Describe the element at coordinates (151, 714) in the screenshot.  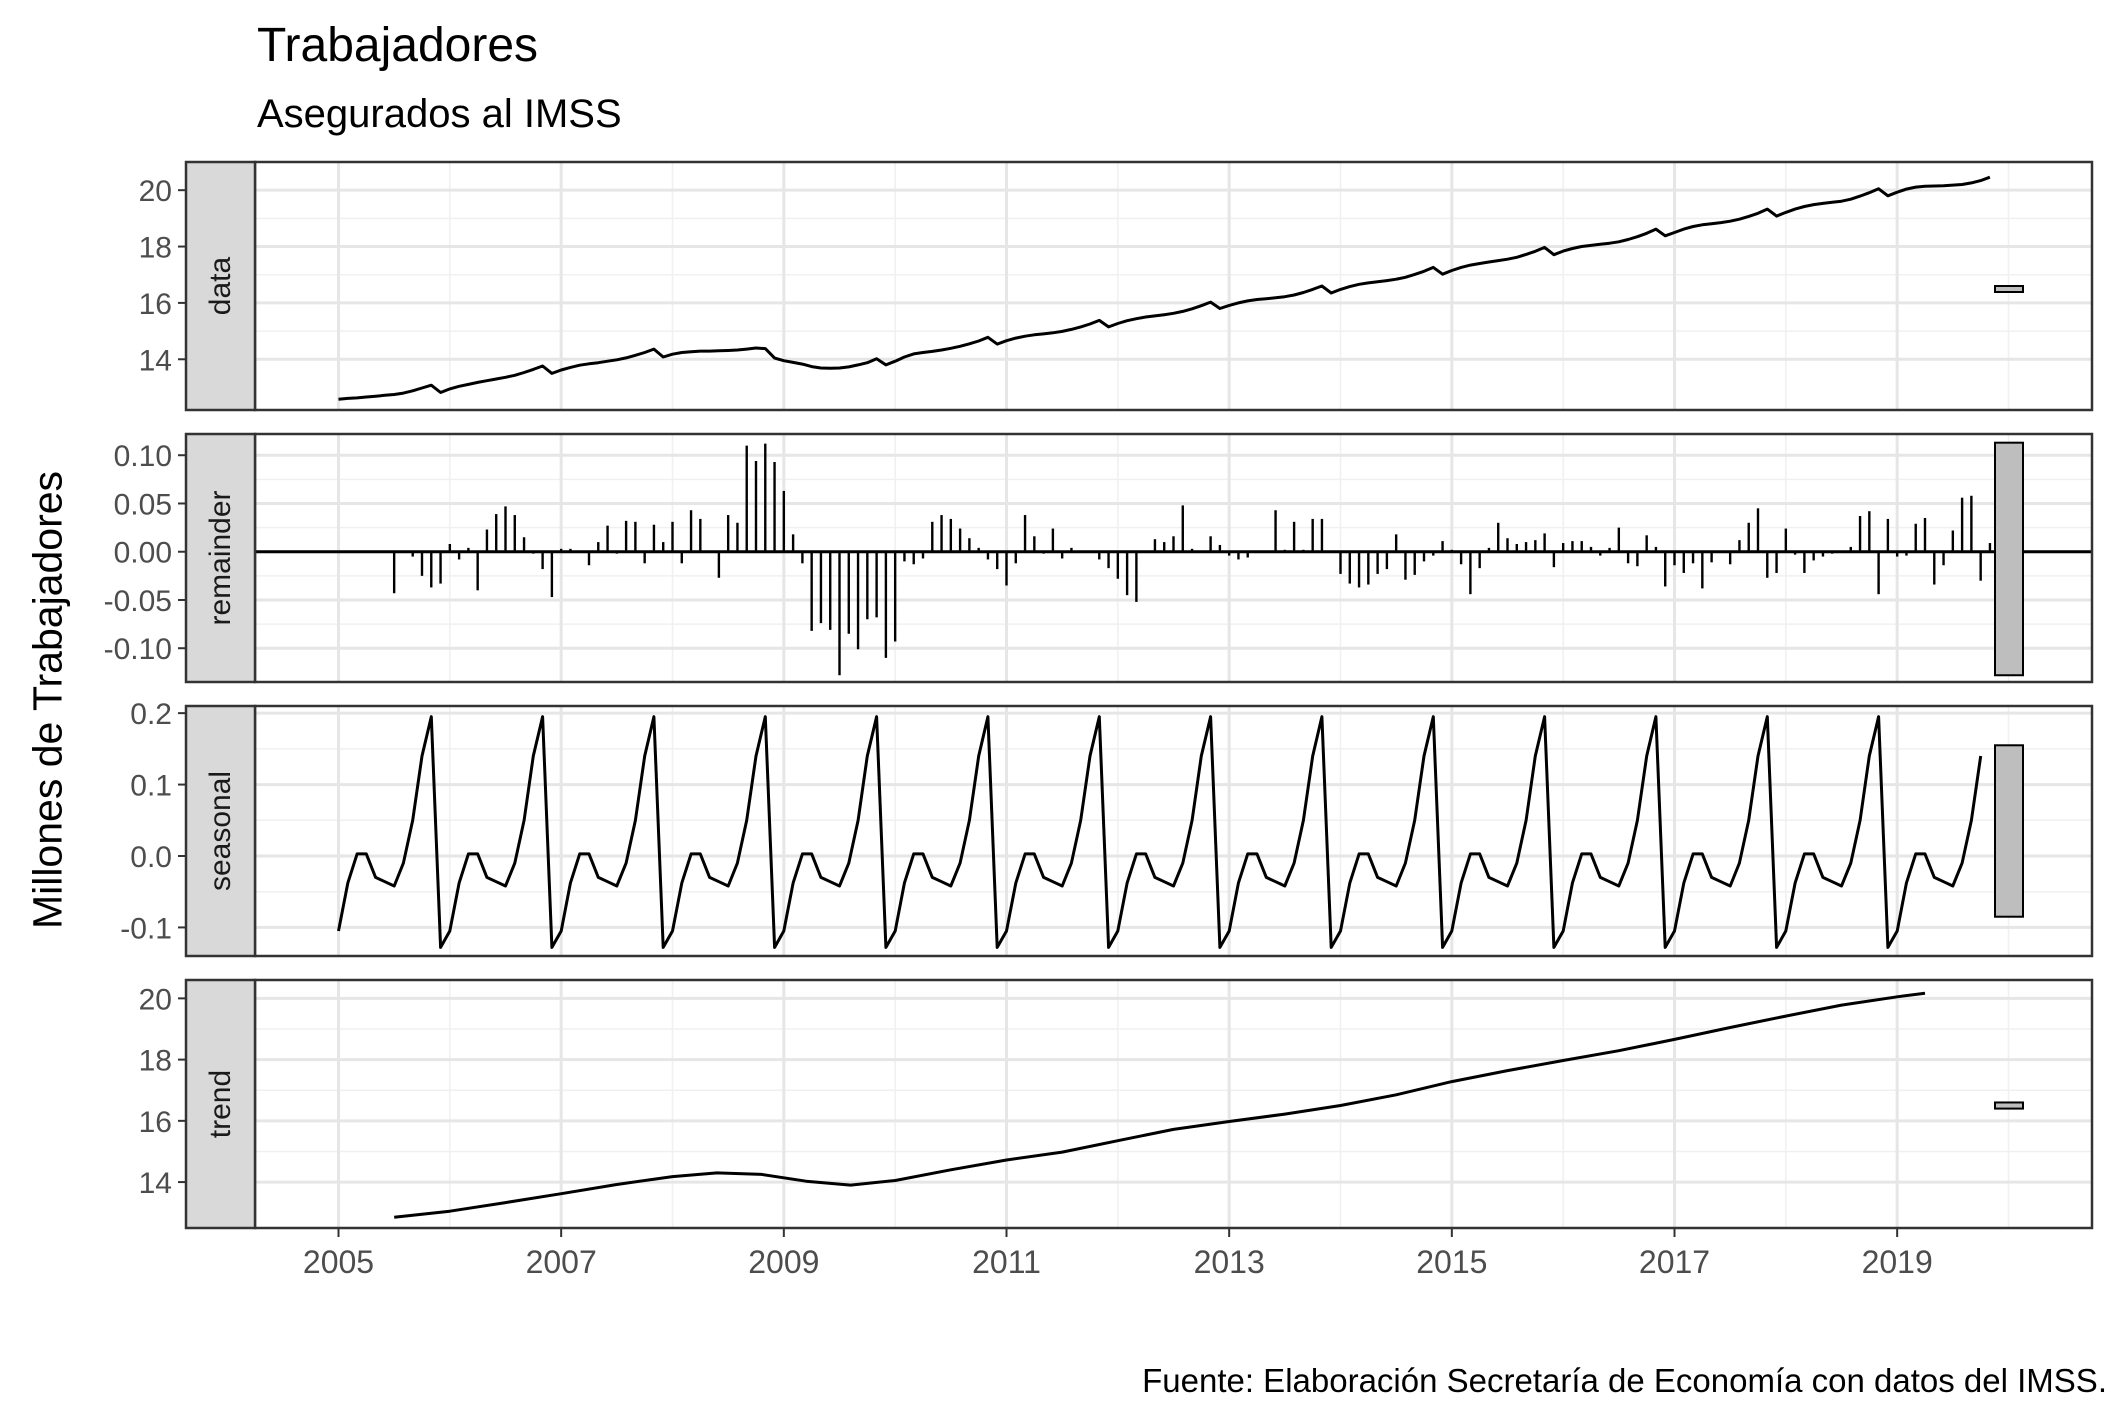
I see `y-tick-label: 0.2` at that location.